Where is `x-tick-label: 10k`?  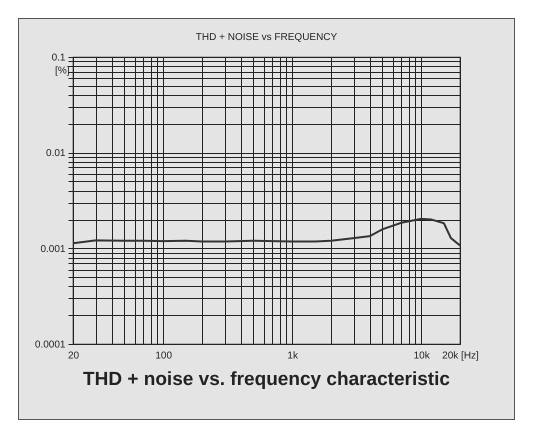 x-tick-label: 10k is located at coordinates (422, 356).